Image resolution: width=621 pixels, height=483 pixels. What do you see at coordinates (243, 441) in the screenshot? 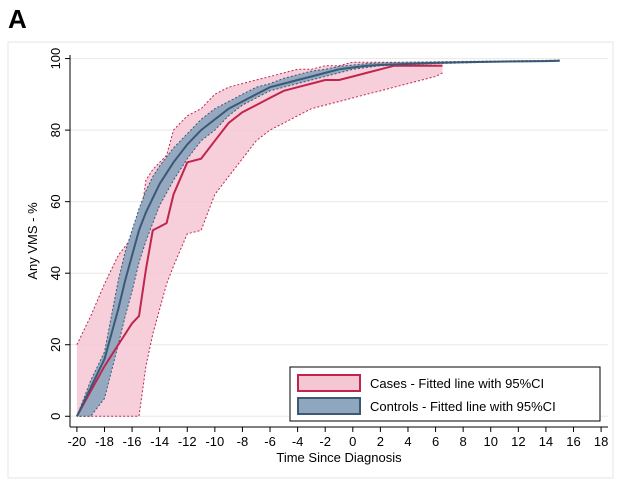
I see `x-tick-label: -8` at bounding box center [243, 441].